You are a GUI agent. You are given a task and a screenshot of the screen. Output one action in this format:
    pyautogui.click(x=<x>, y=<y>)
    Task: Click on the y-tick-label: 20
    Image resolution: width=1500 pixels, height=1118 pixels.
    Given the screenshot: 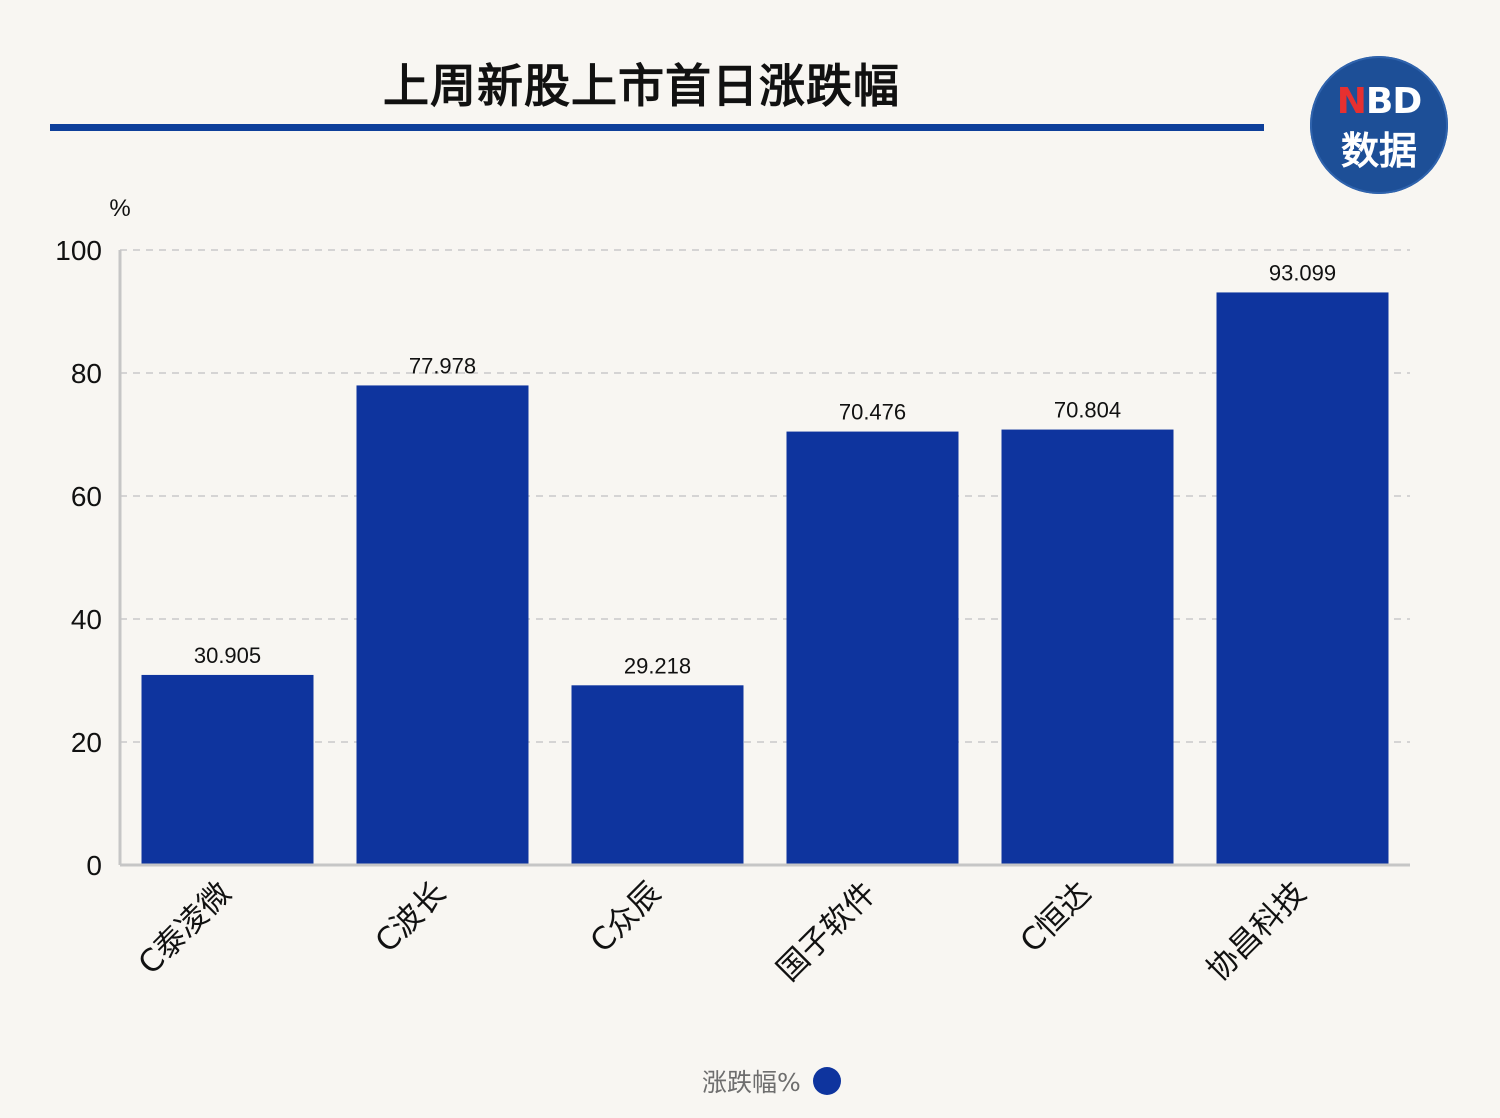 What is the action you would take?
    pyautogui.click(x=86, y=742)
    